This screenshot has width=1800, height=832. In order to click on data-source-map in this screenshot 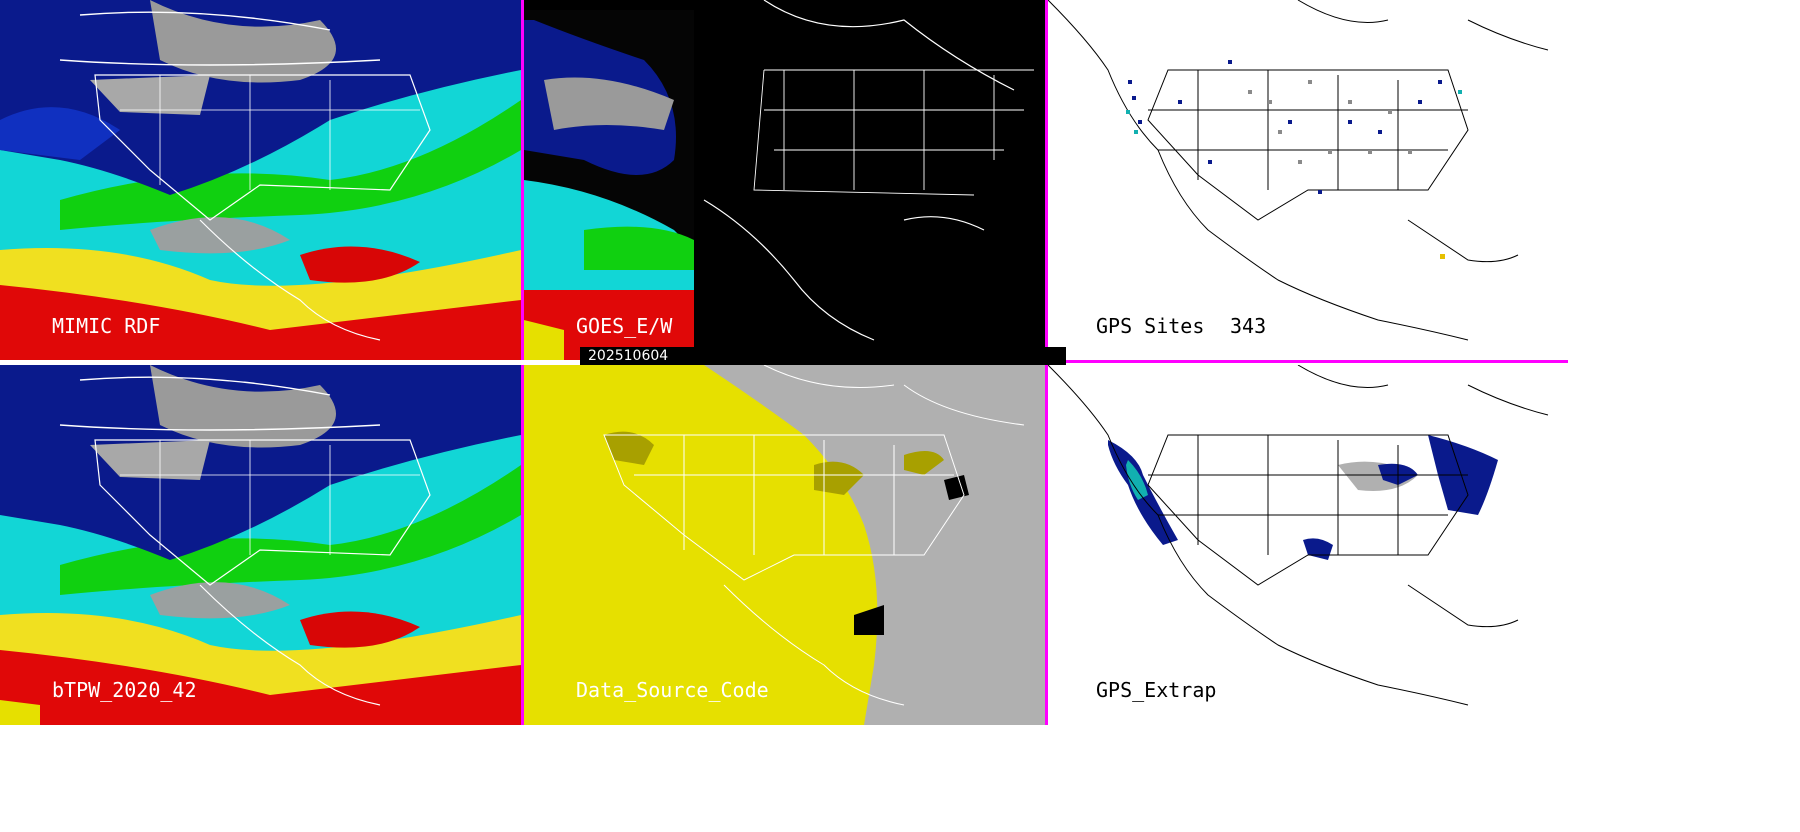, I will do `click(784, 545)`.